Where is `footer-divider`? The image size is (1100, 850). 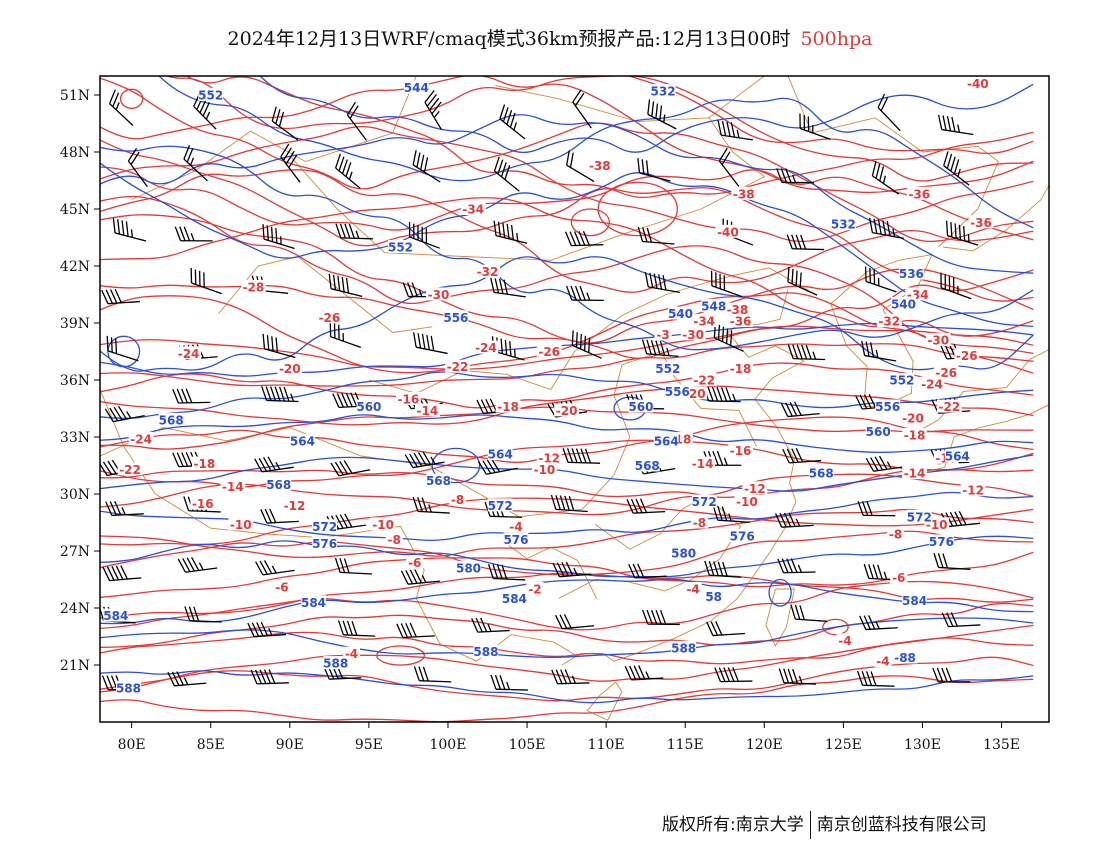
footer-divider is located at coordinates (810, 825).